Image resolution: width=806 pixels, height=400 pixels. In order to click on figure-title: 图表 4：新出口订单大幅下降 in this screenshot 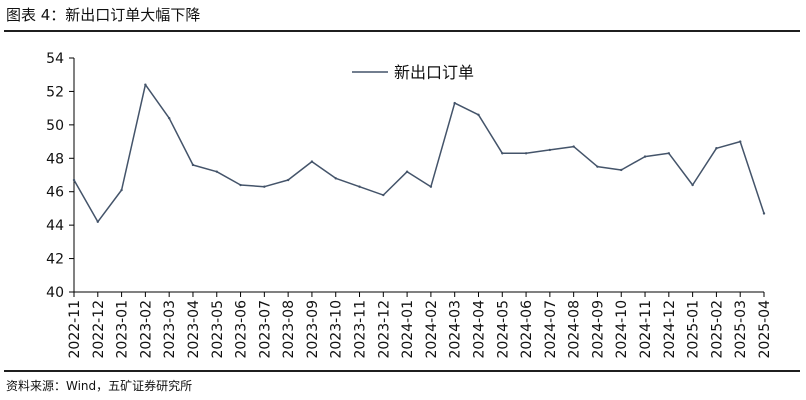, I will do `click(103, 15)`.